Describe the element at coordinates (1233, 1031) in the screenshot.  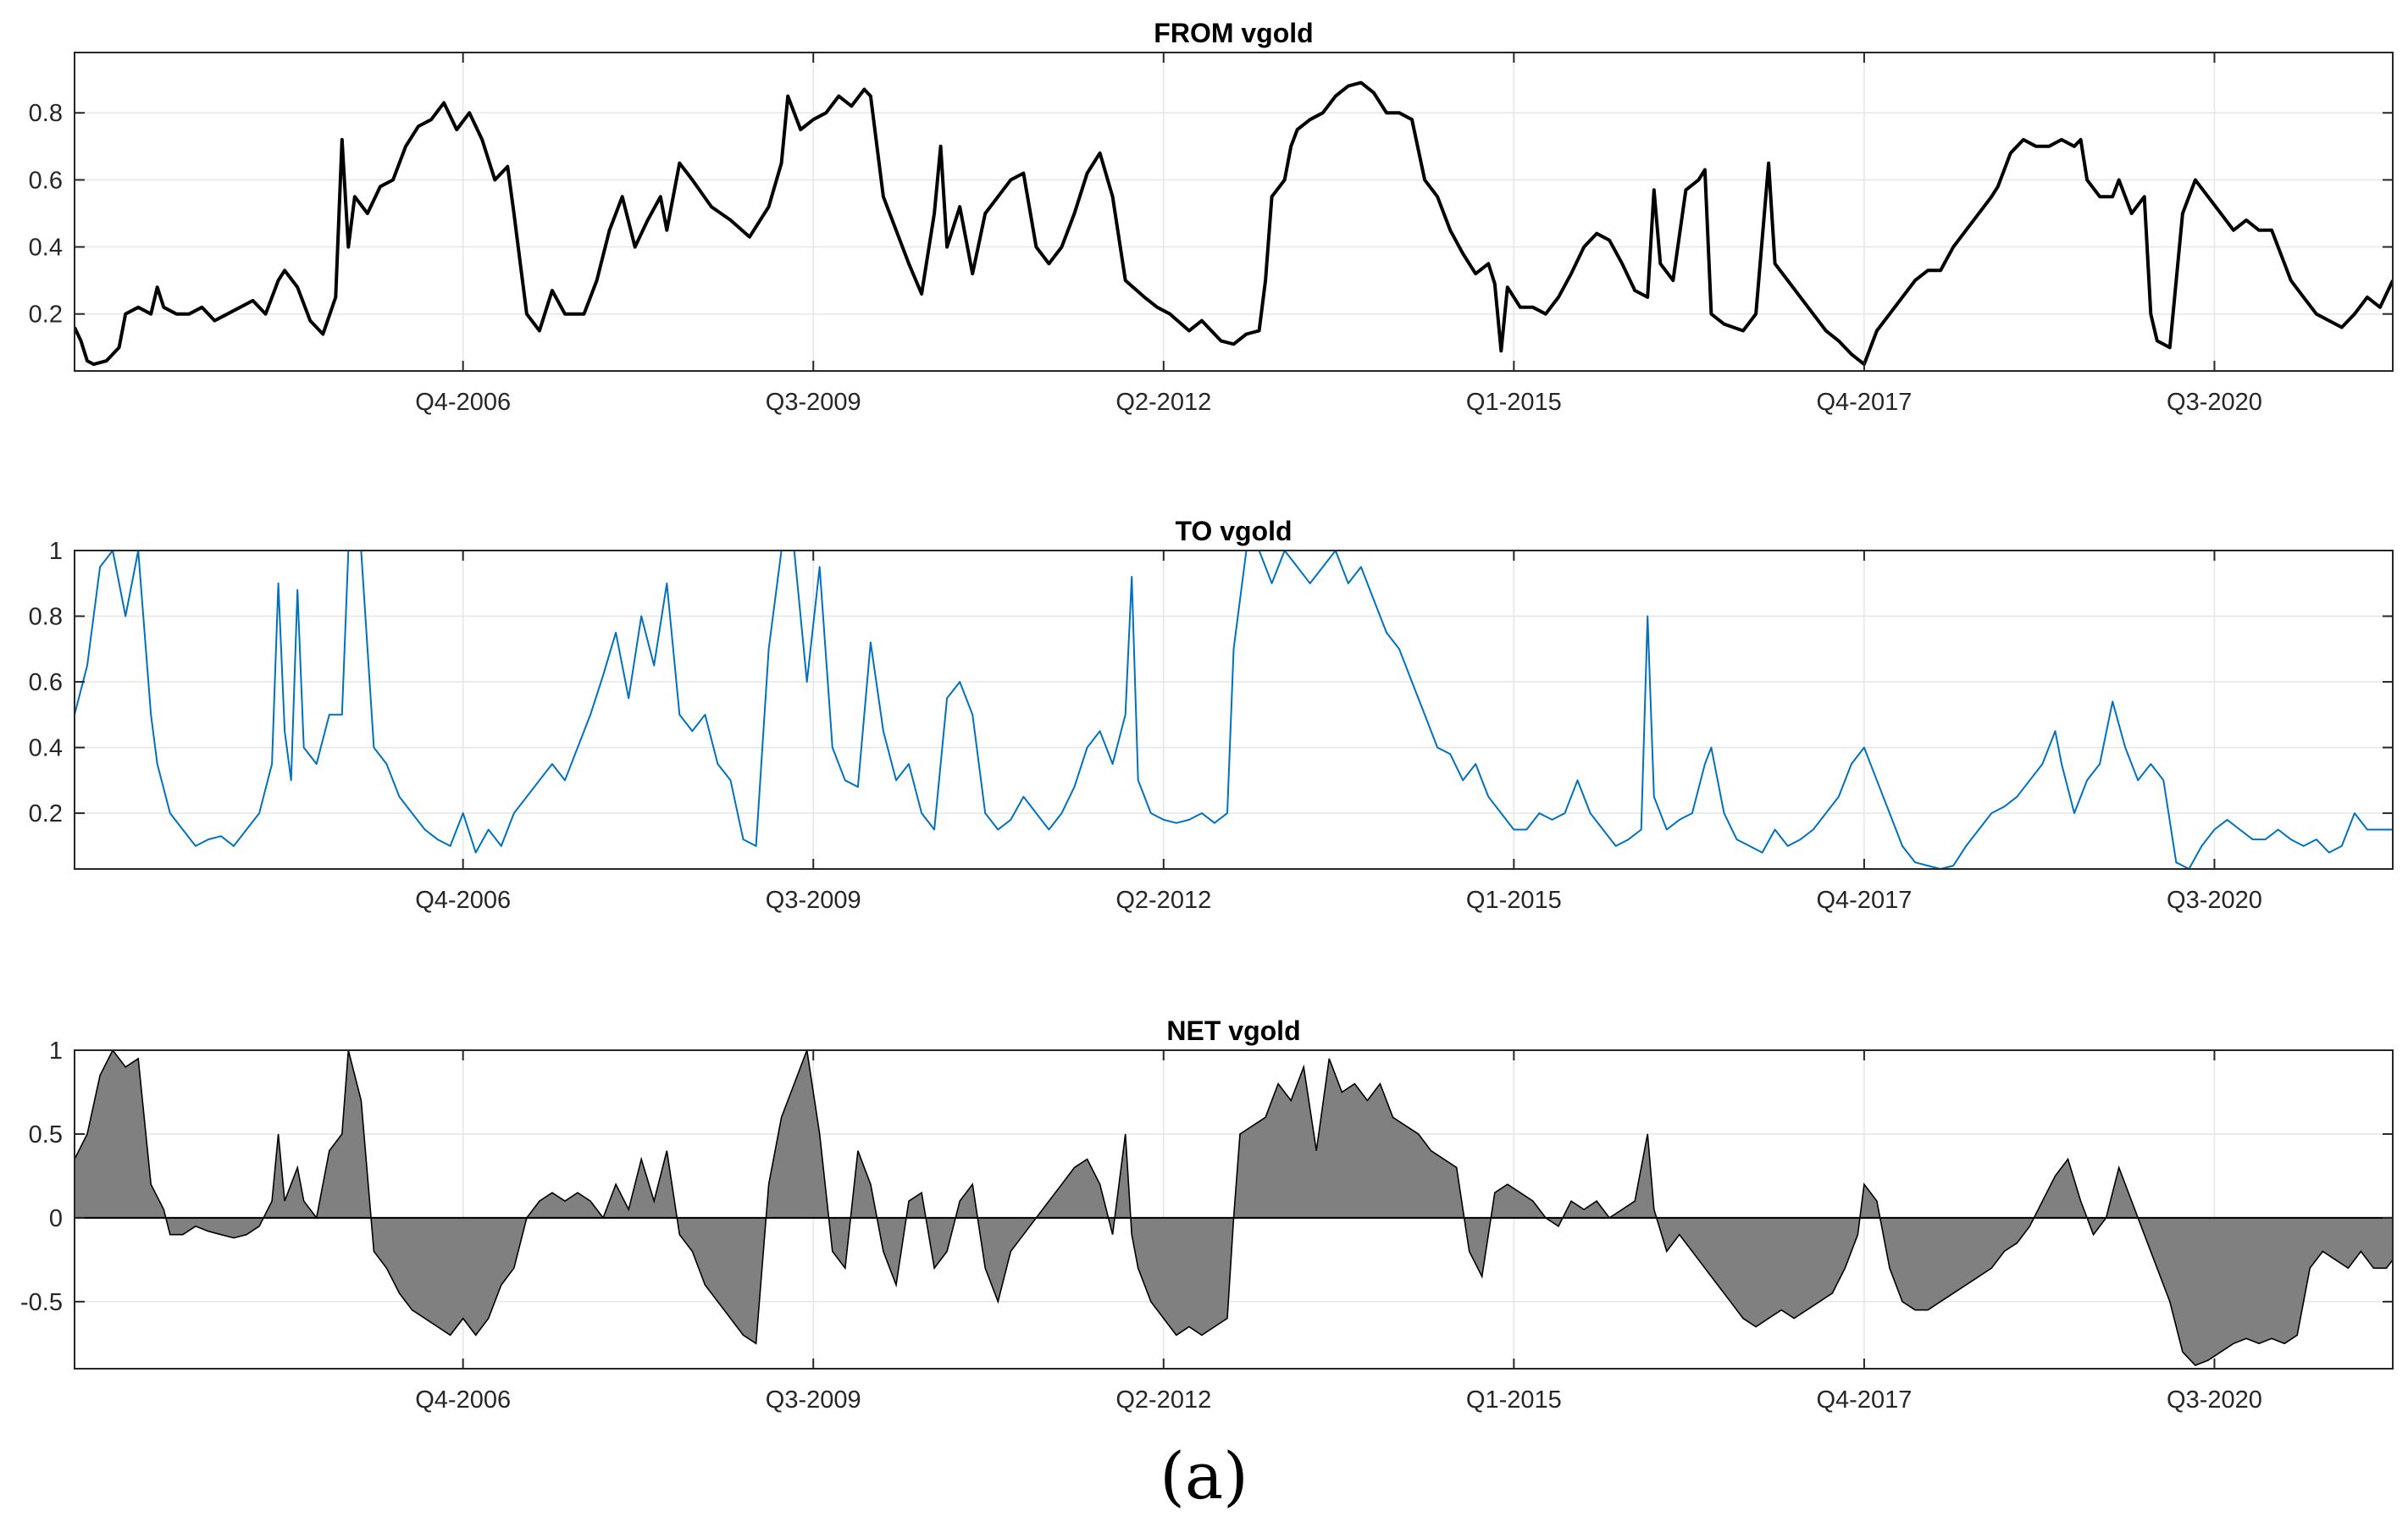
I see `chart-title: NET vgold` at that location.